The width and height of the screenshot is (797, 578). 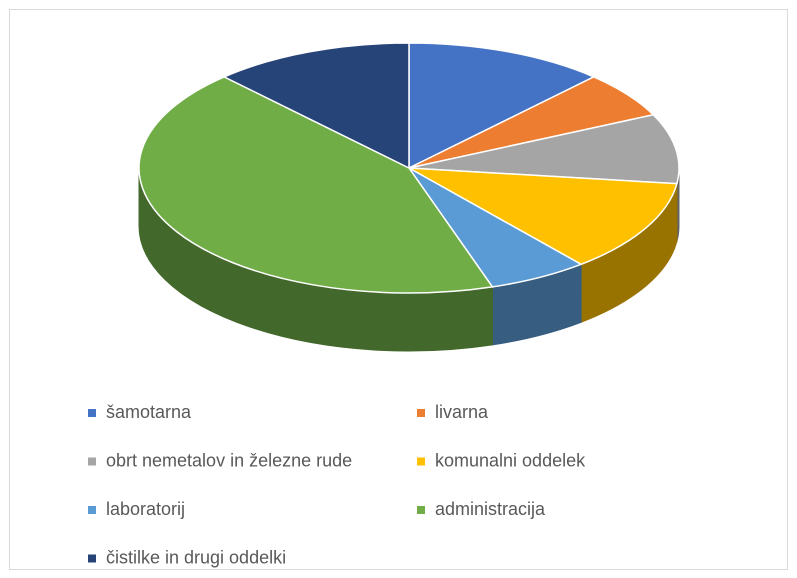 I want to click on legend-label: čistilke in drugi oddelki, so click(x=196, y=557).